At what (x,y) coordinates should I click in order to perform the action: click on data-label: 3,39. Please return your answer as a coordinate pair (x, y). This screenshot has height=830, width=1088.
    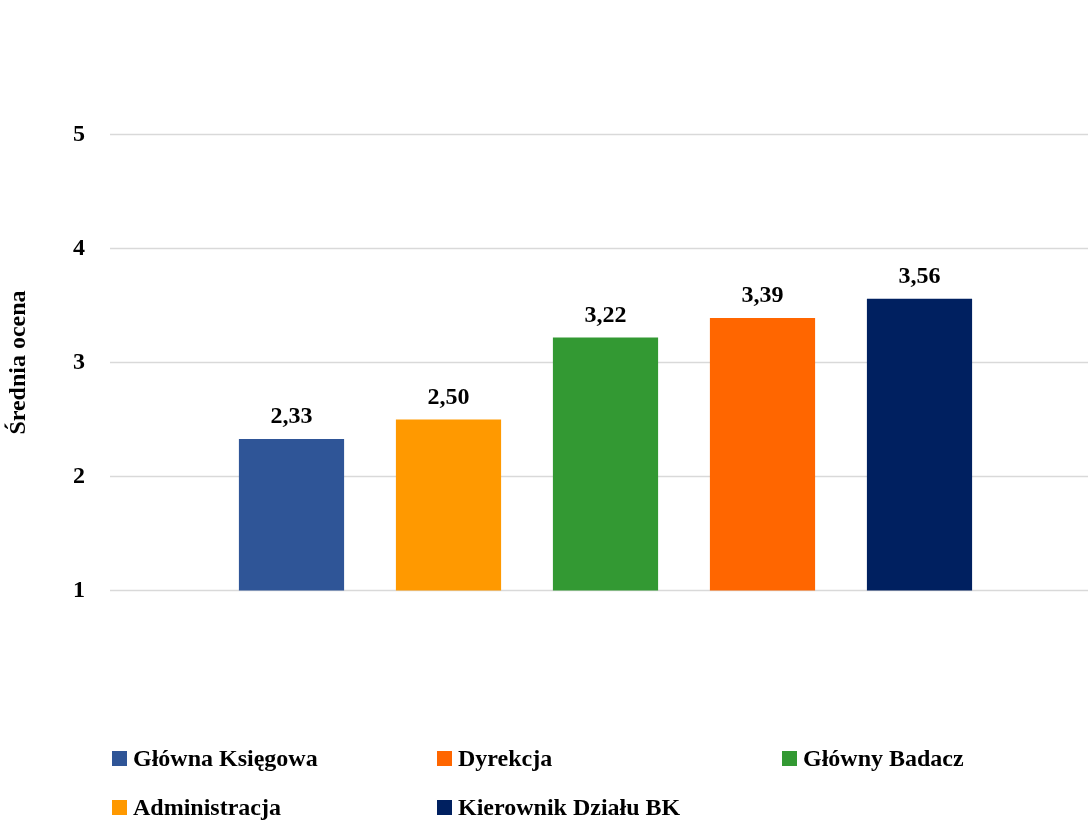
    Looking at the image, I should click on (762, 294).